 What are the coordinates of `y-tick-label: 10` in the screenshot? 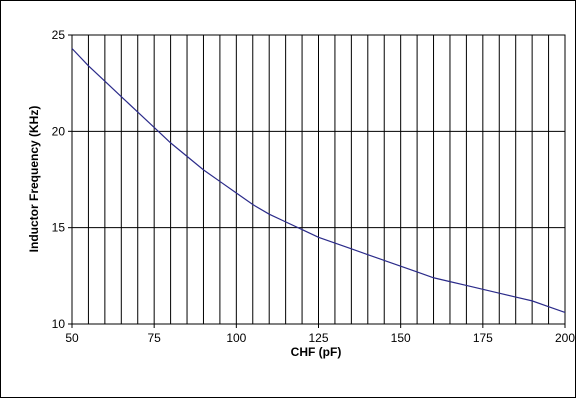 It's located at (59, 324).